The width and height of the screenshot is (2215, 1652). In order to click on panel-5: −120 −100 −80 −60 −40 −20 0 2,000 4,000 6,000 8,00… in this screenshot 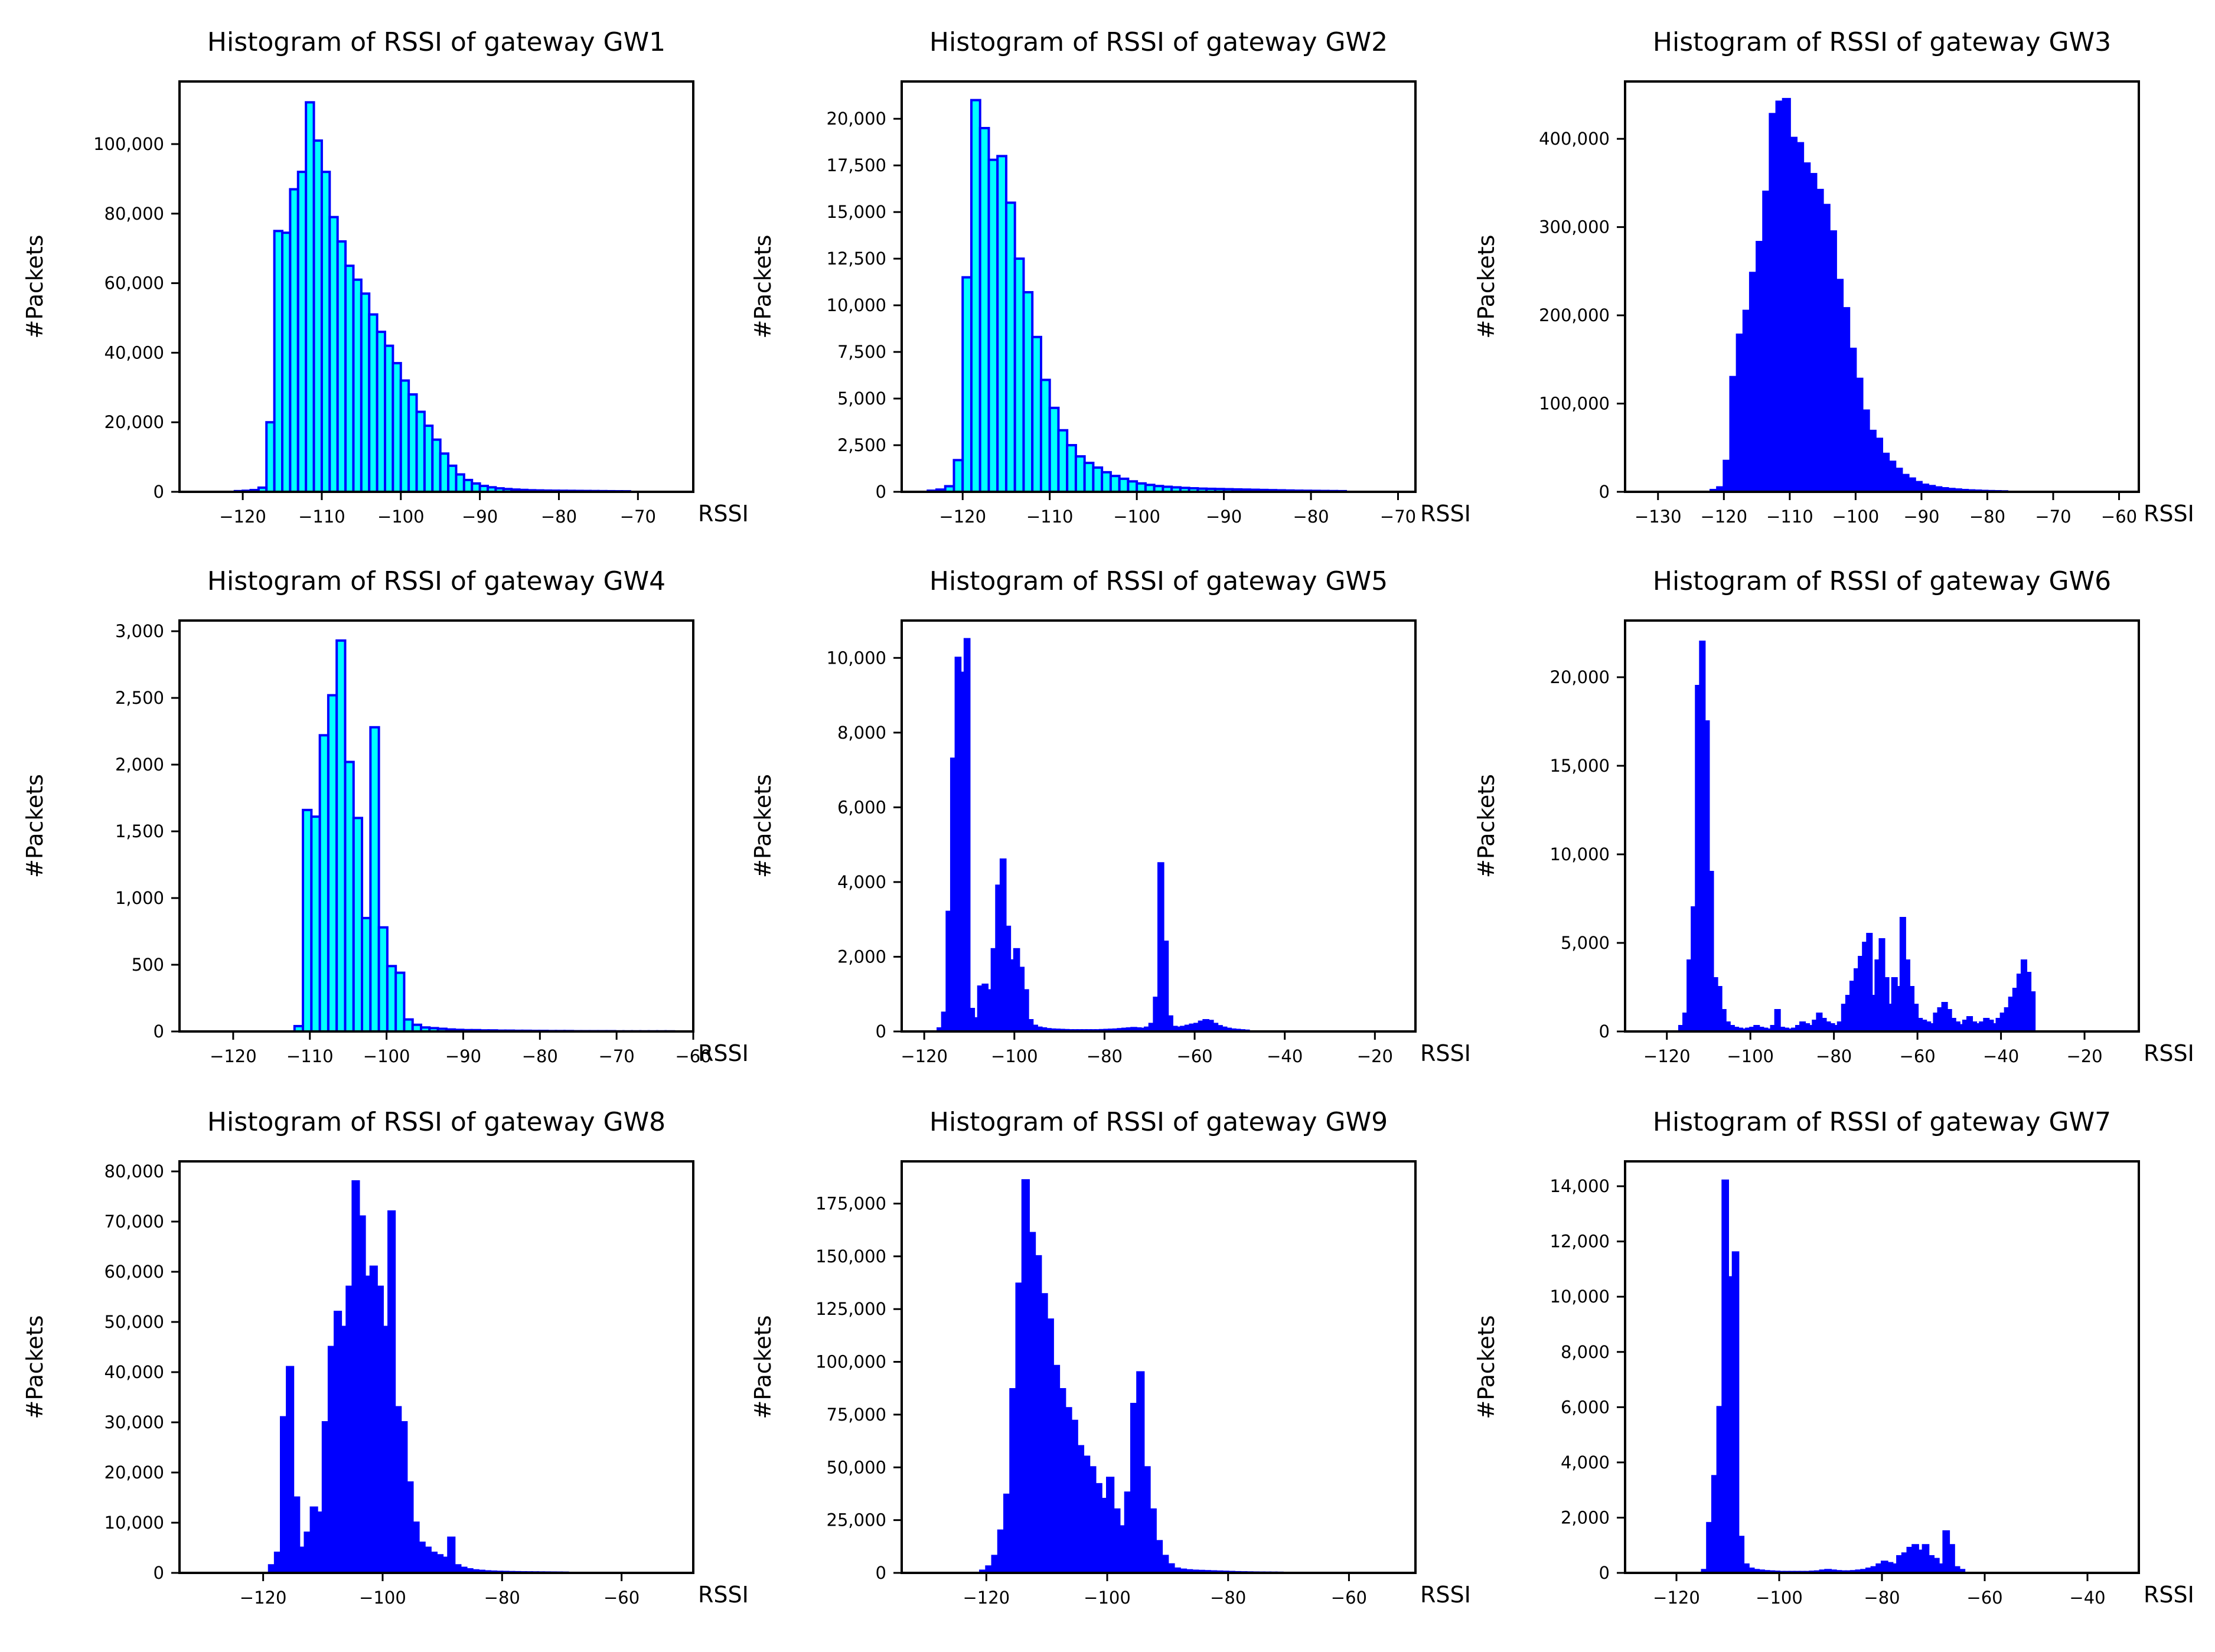, I will do `click(1110, 816)`.